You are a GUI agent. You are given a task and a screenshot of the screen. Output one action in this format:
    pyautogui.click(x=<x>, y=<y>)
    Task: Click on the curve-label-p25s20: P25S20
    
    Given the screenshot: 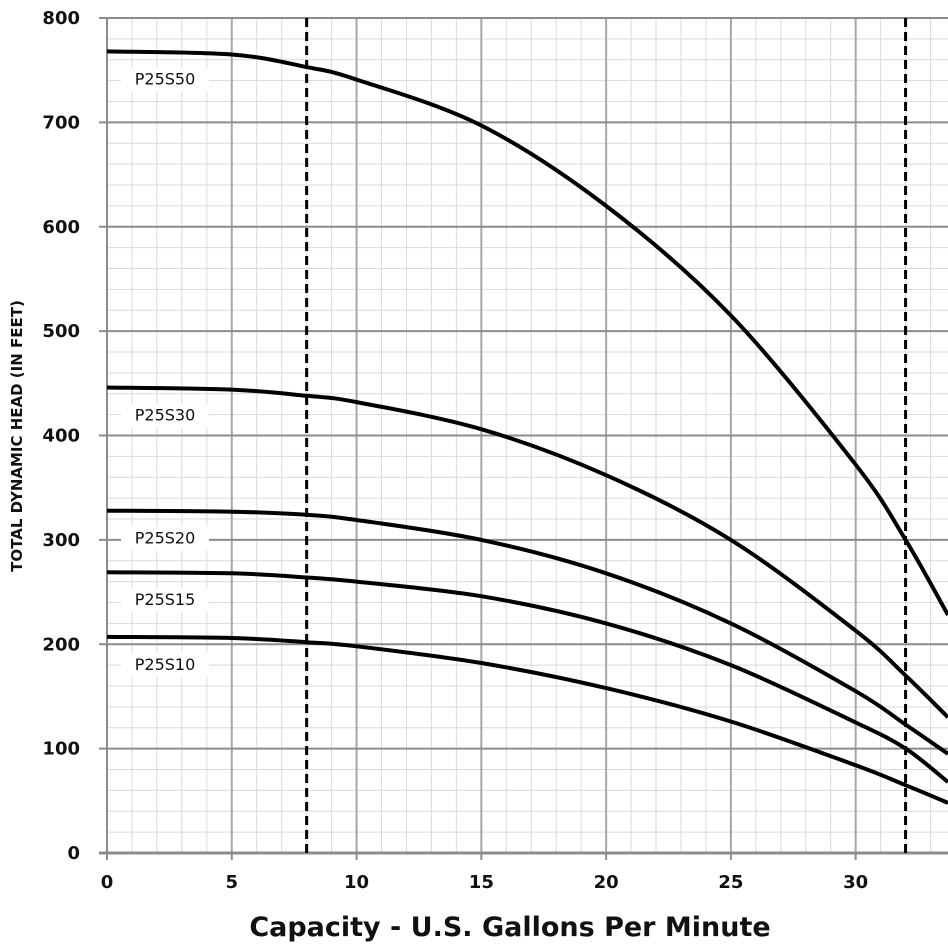 What is the action you would take?
    pyautogui.click(x=165, y=538)
    